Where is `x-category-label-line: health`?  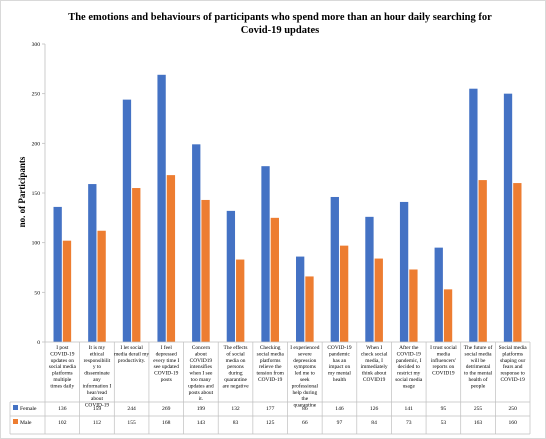
x-category-label-line: health is located at coordinates (339, 380).